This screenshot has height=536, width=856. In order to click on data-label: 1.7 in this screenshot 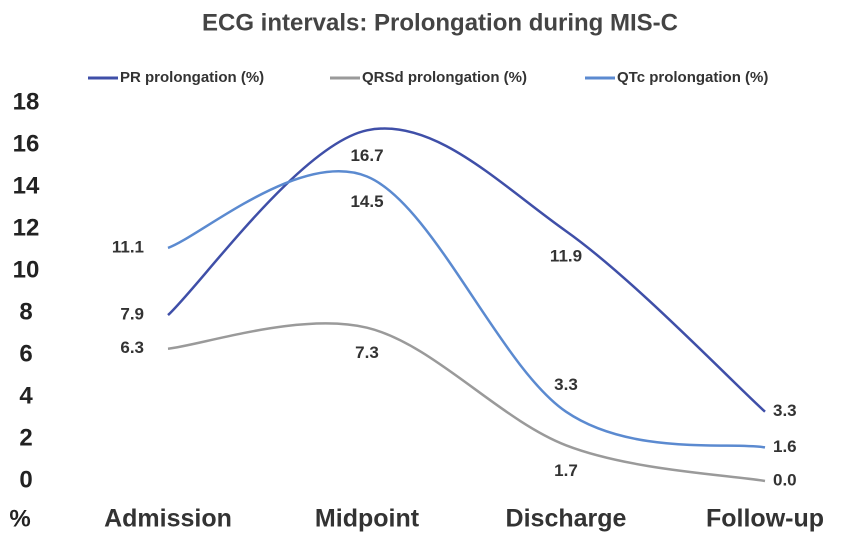, I will do `click(566, 470)`.